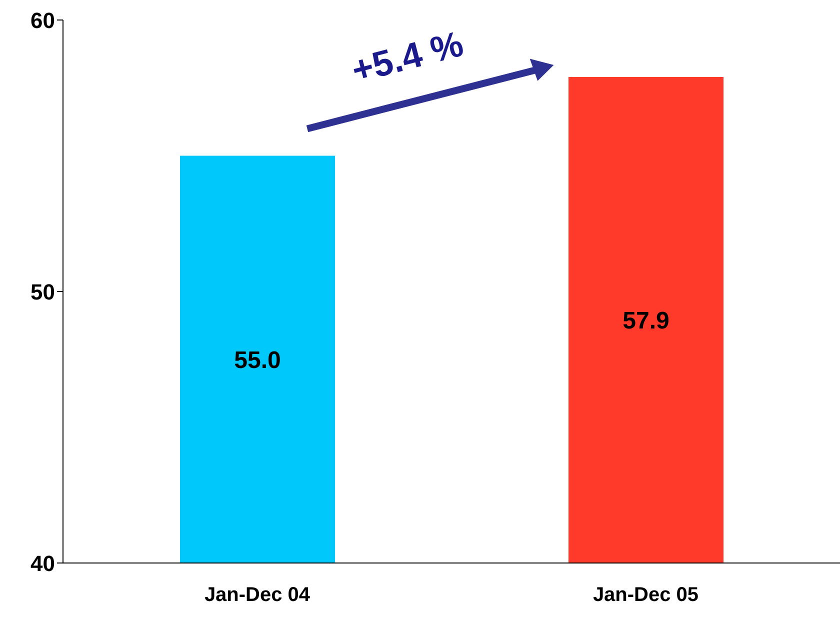 The image size is (840, 623). I want to click on y-tick-label: 40, so click(42, 563).